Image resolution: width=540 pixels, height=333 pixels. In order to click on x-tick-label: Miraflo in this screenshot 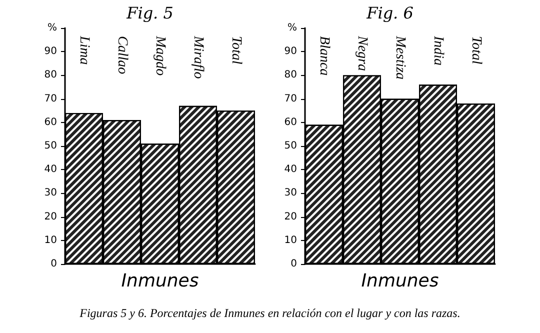, I will do `click(198, 57)`.